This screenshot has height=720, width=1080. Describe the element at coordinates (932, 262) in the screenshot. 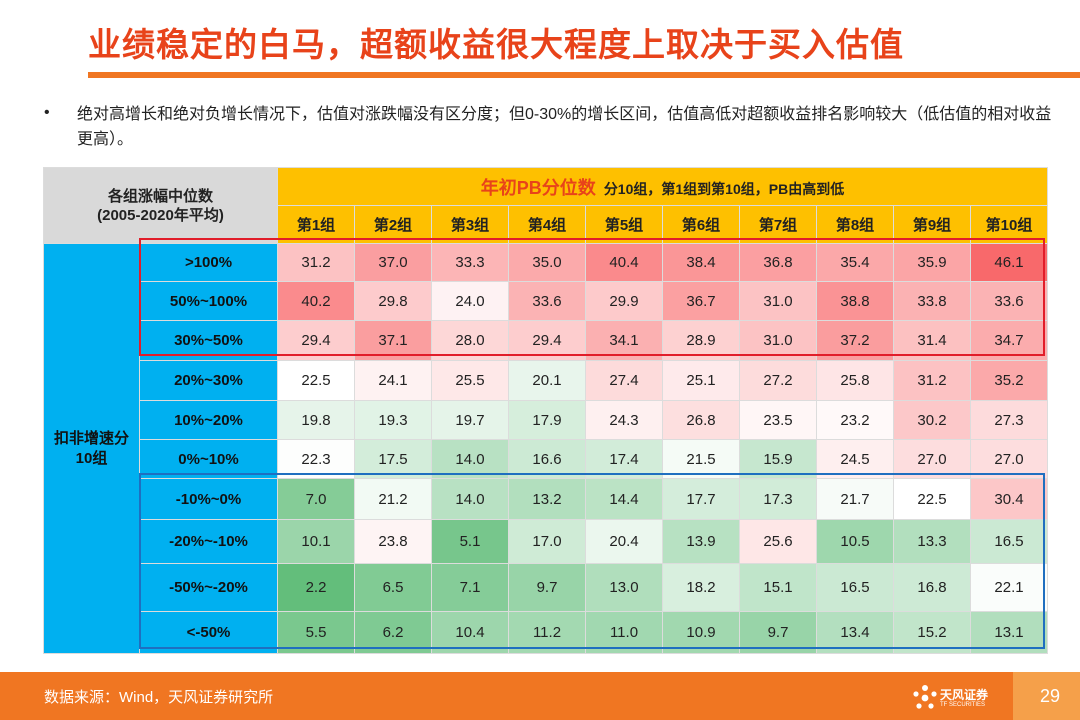

I see `table-cell: 35.9` at that location.